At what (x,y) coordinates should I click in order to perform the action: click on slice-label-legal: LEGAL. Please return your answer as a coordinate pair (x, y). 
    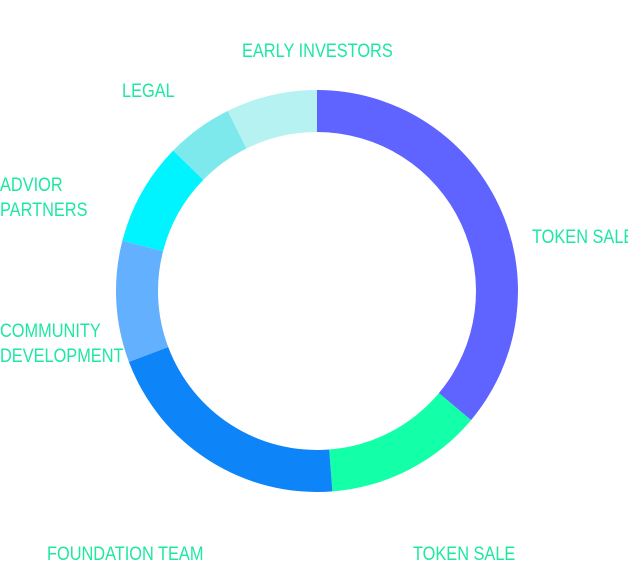
    Looking at the image, I should click on (148, 91).